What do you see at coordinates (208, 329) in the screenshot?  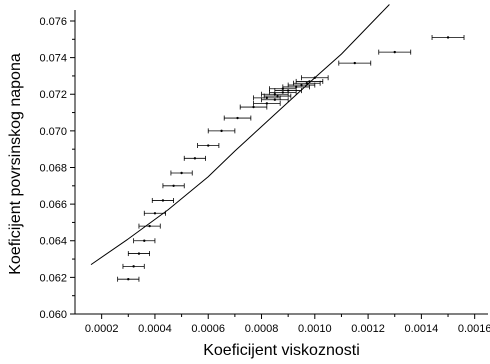 I see `x-tick-label: 0.0006` at bounding box center [208, 329].